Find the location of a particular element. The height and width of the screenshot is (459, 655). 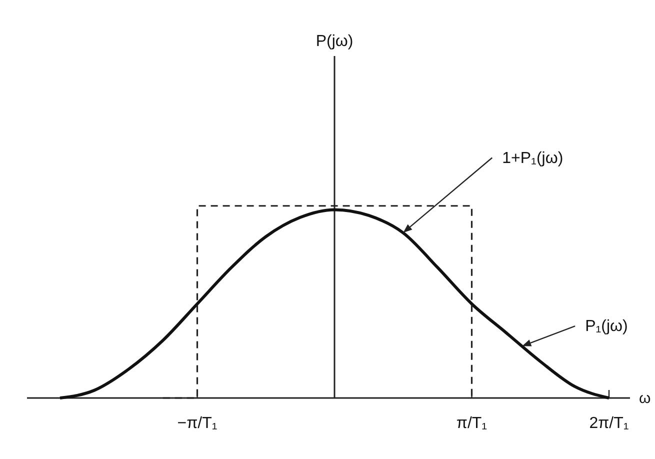

annotation: P₁(jω) is located at coordinates (606, 327).